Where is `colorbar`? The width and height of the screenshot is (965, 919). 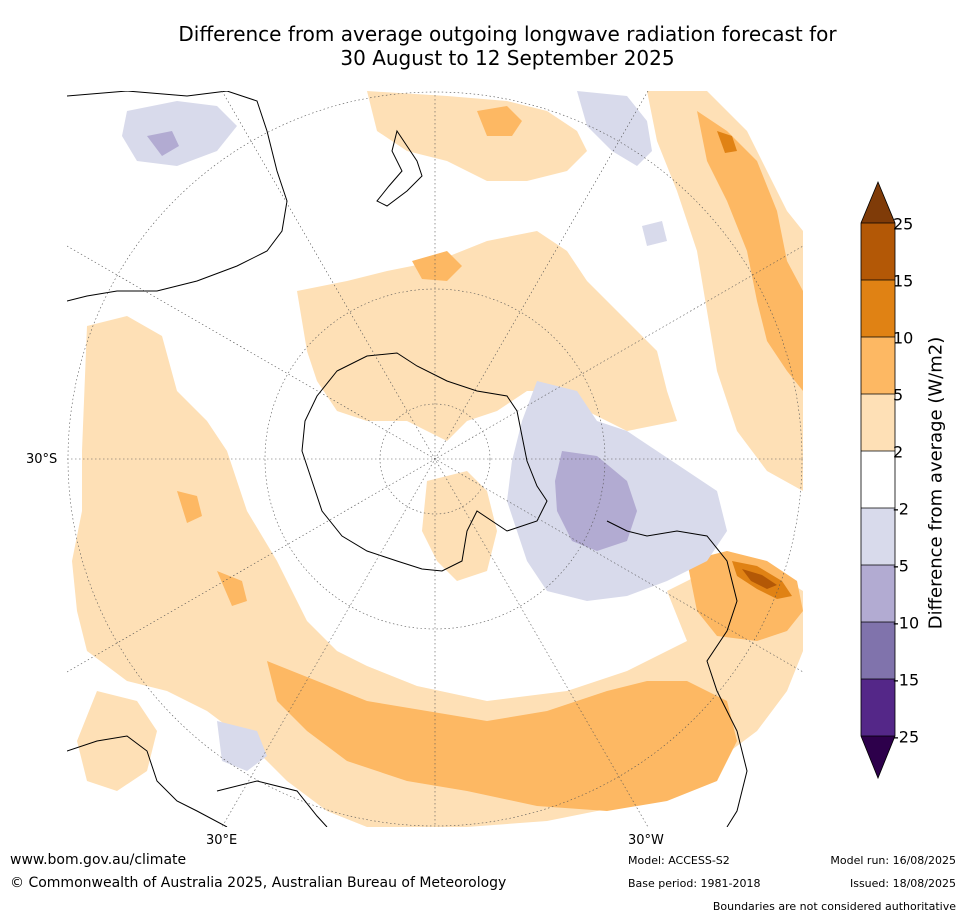 colorbar is located at coordinates (878, 480).